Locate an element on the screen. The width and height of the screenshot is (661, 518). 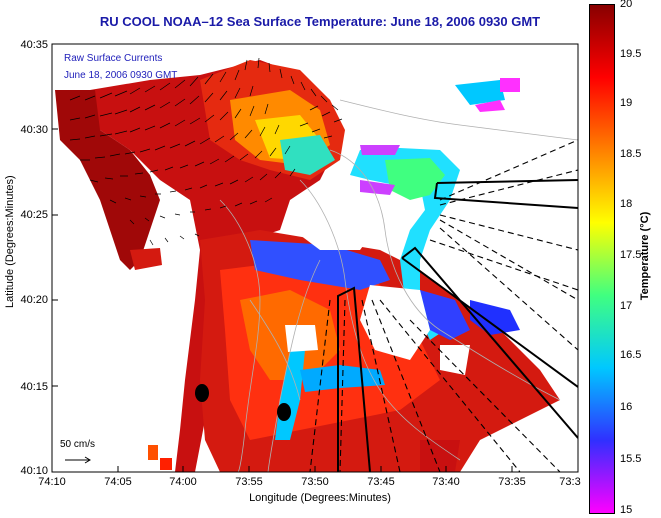
x-tick-label: 73:45 is located at coordinates (381, 482).